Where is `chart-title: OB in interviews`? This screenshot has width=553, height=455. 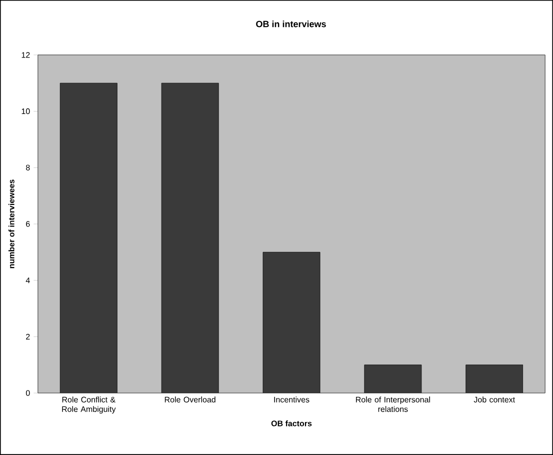 chart-title: OB in interviews is located at coordinates (291, 24).